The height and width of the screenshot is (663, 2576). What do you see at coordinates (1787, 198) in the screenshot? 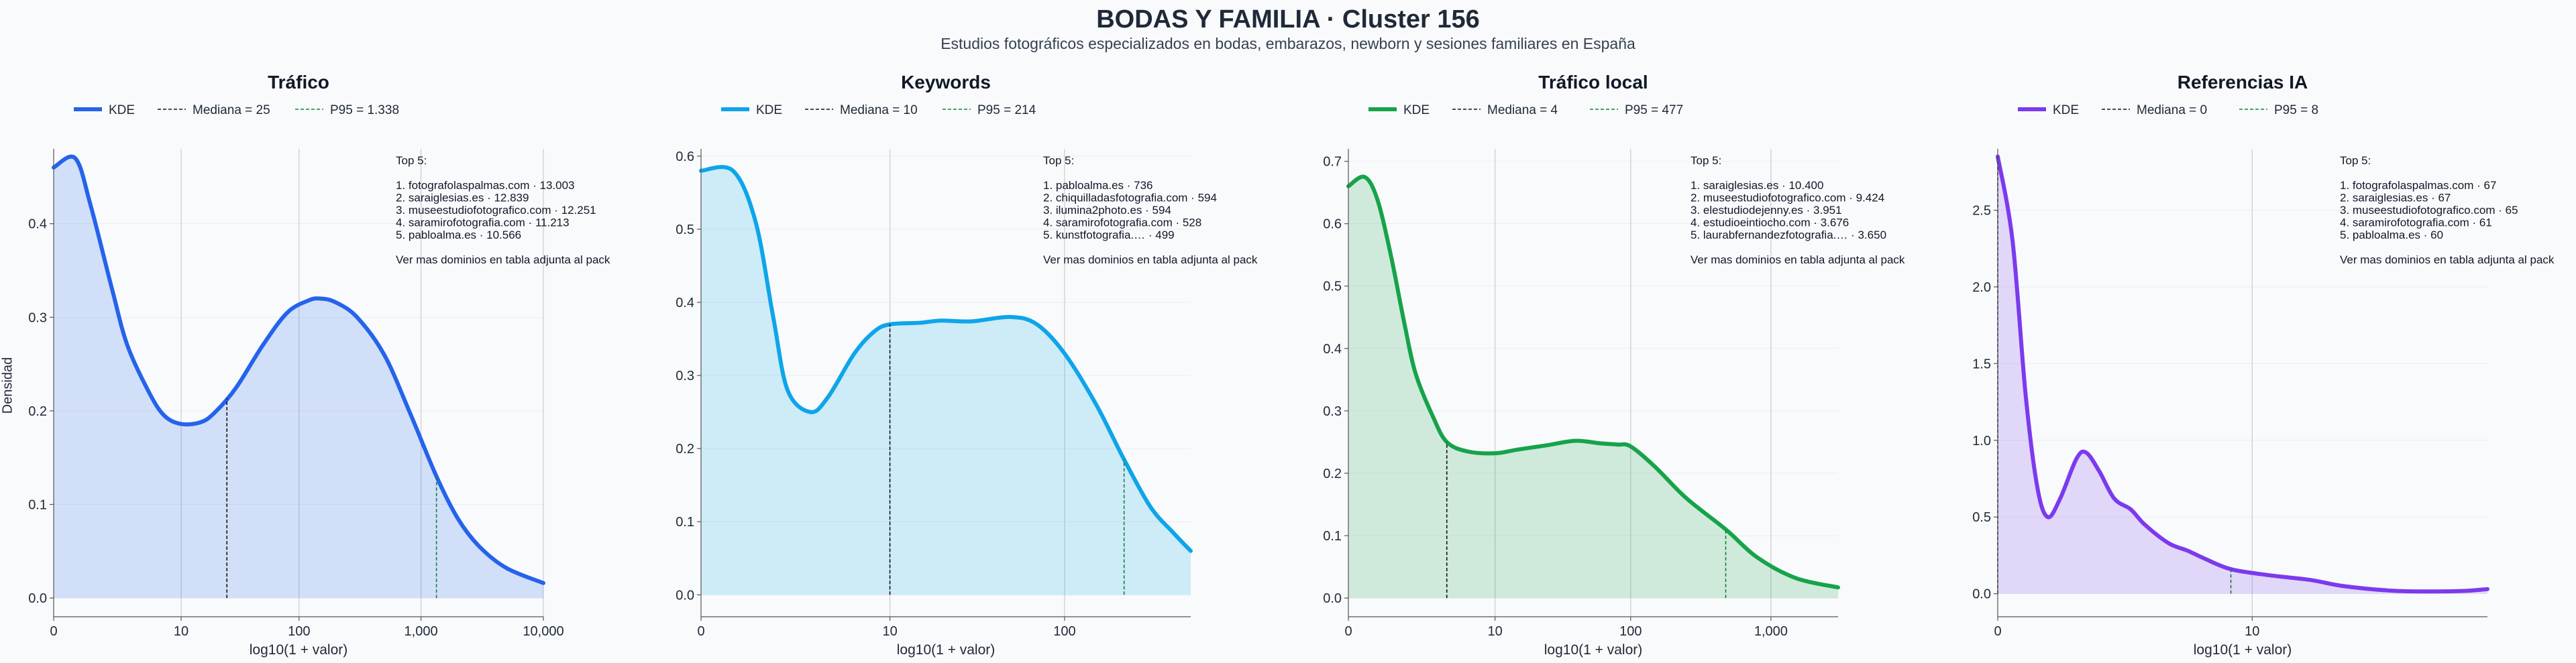
I see `annotation-line: 2. museestudiofotografico.com · 9.424` at bounding box center [1787, 198].